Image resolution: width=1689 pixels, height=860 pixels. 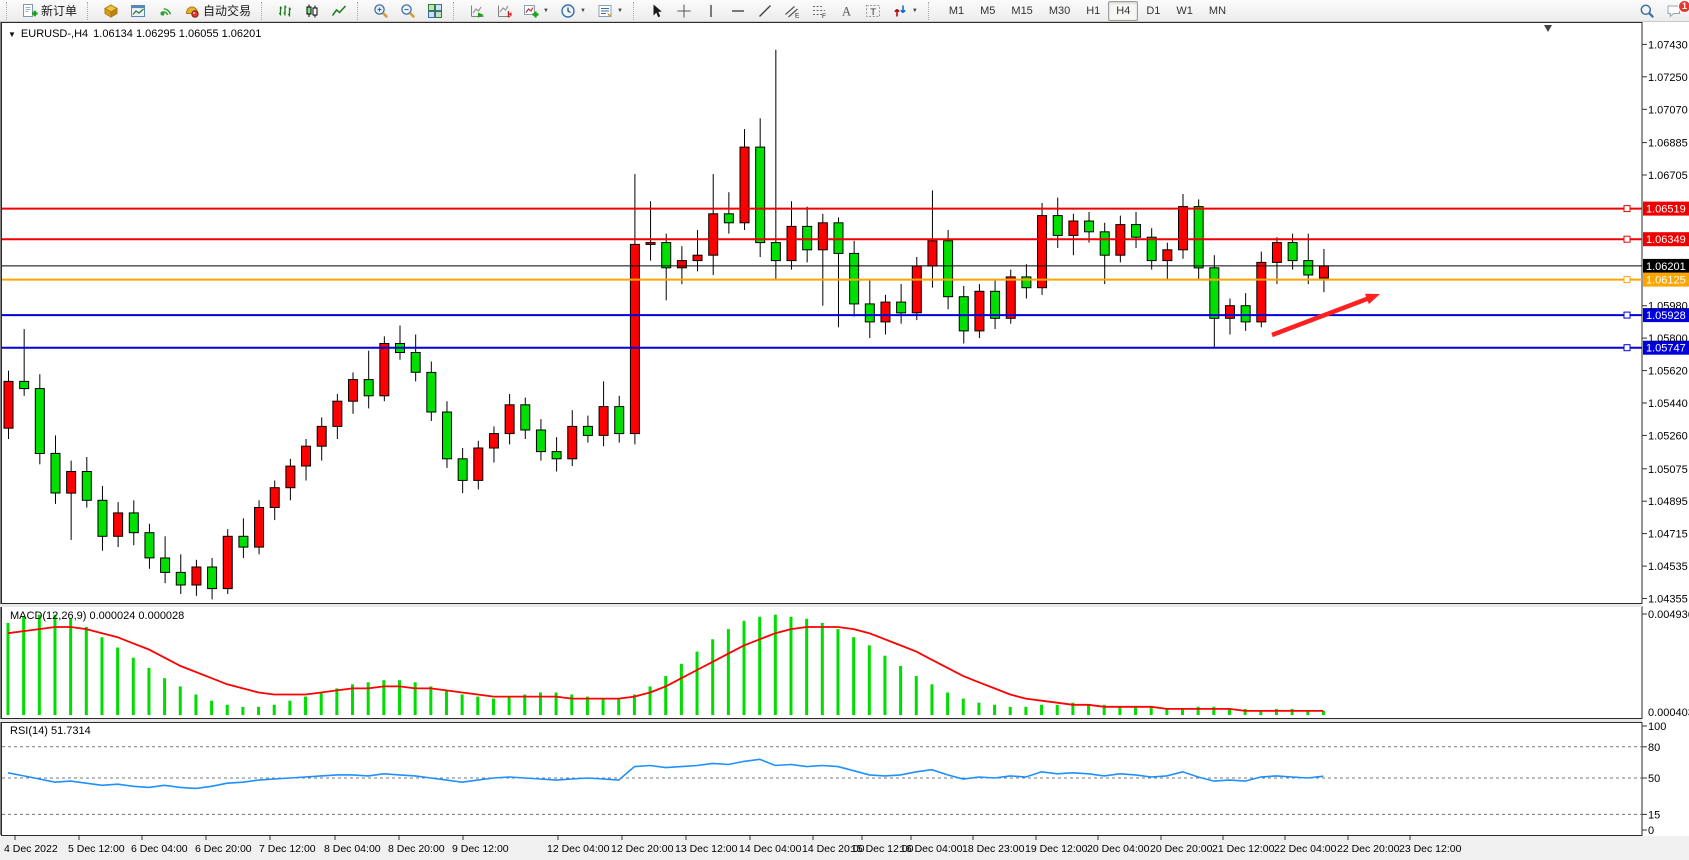 I want to click on timeframe-d1: D1, so click(x=1153, y=10).